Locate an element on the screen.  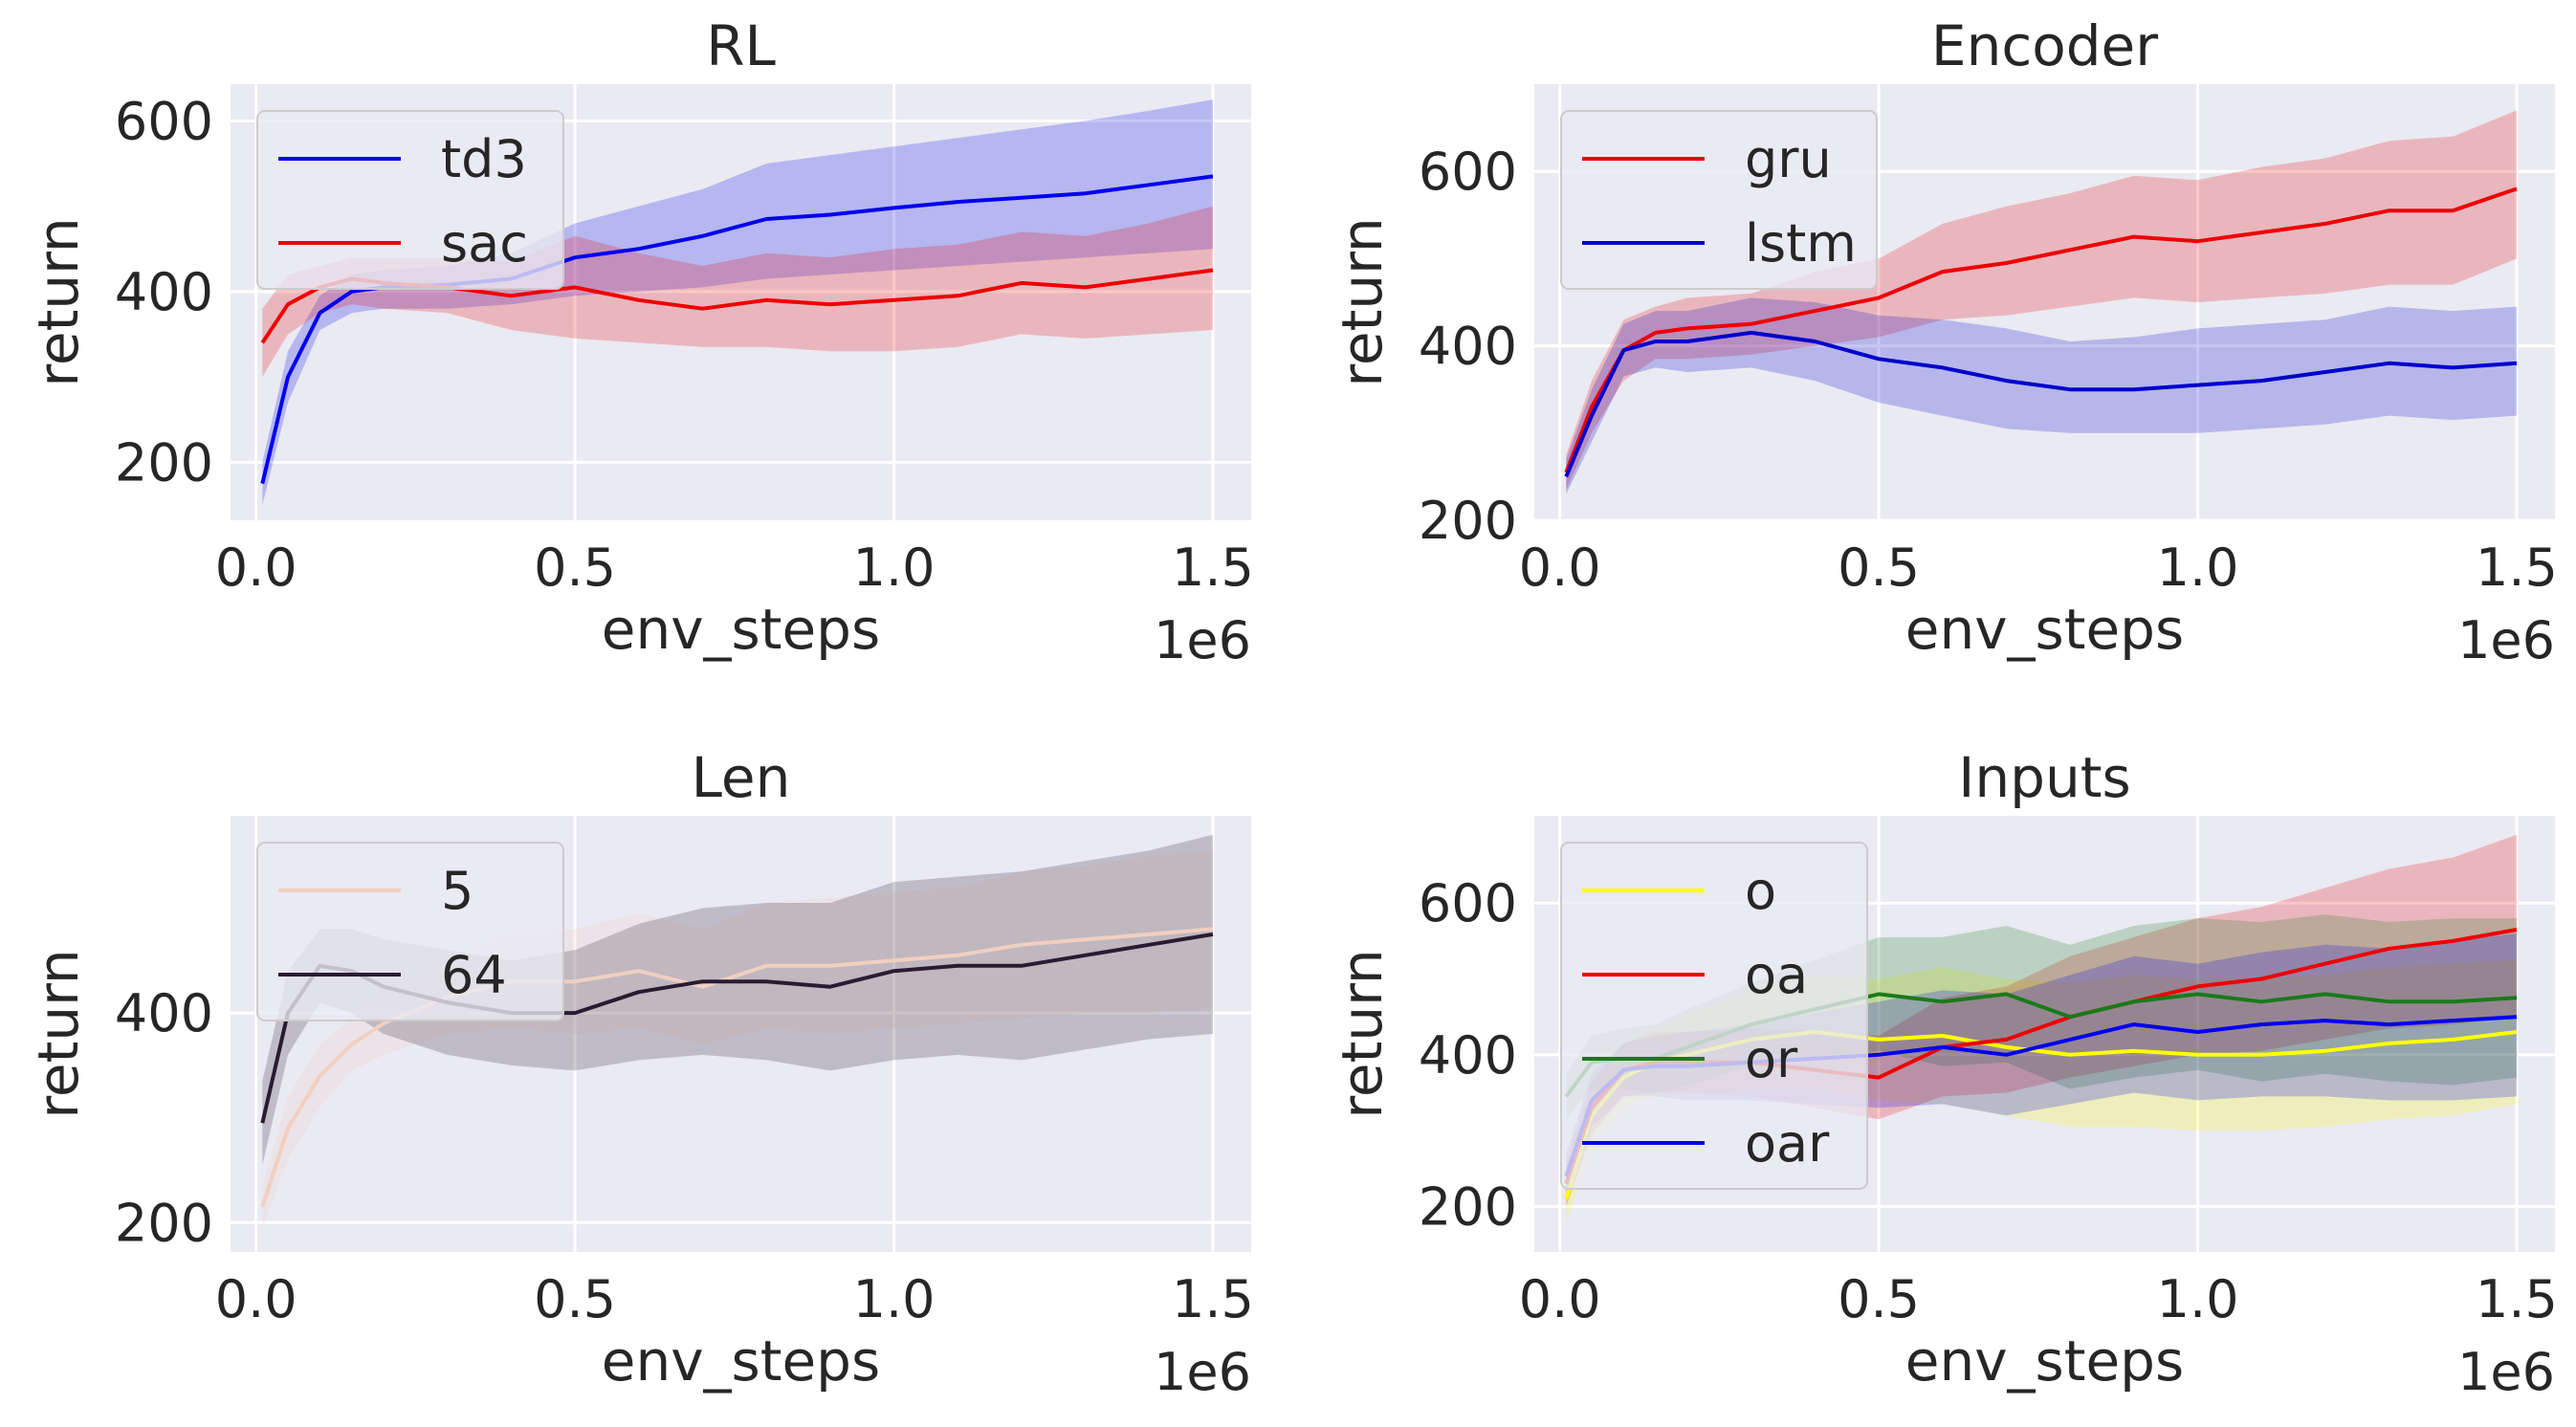
band-oa is located at coordinates (2041, 1021).